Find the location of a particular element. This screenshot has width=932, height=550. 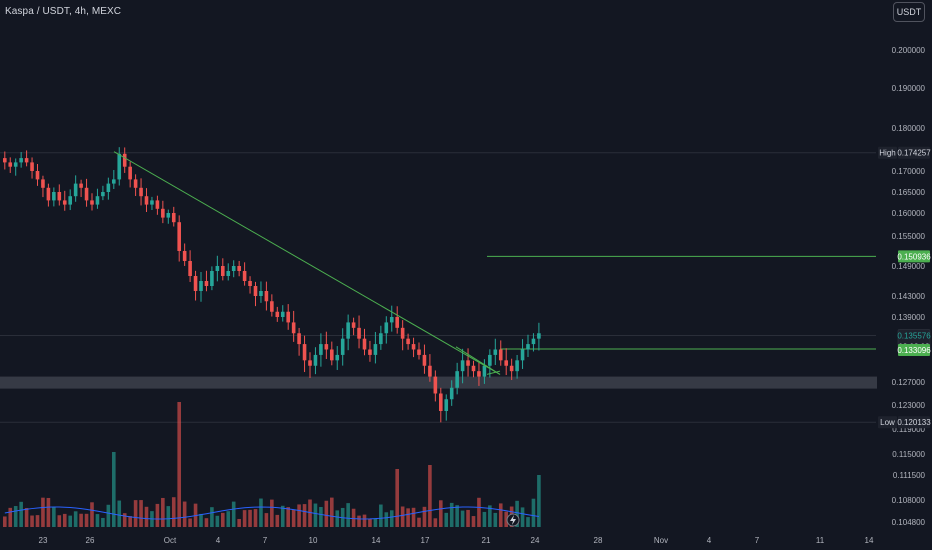

y-axis-tick-label: 0.190000 is located at coordinates (909, 88).